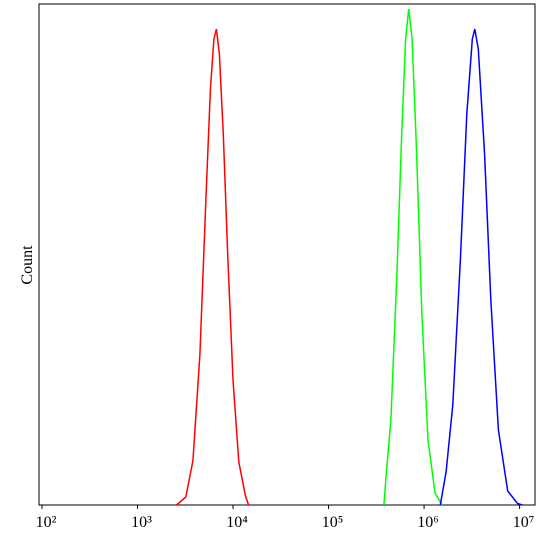 This screenshot has height=541, width=546. I want to click on x-tick-label: 10⁷, so click(524, 522).